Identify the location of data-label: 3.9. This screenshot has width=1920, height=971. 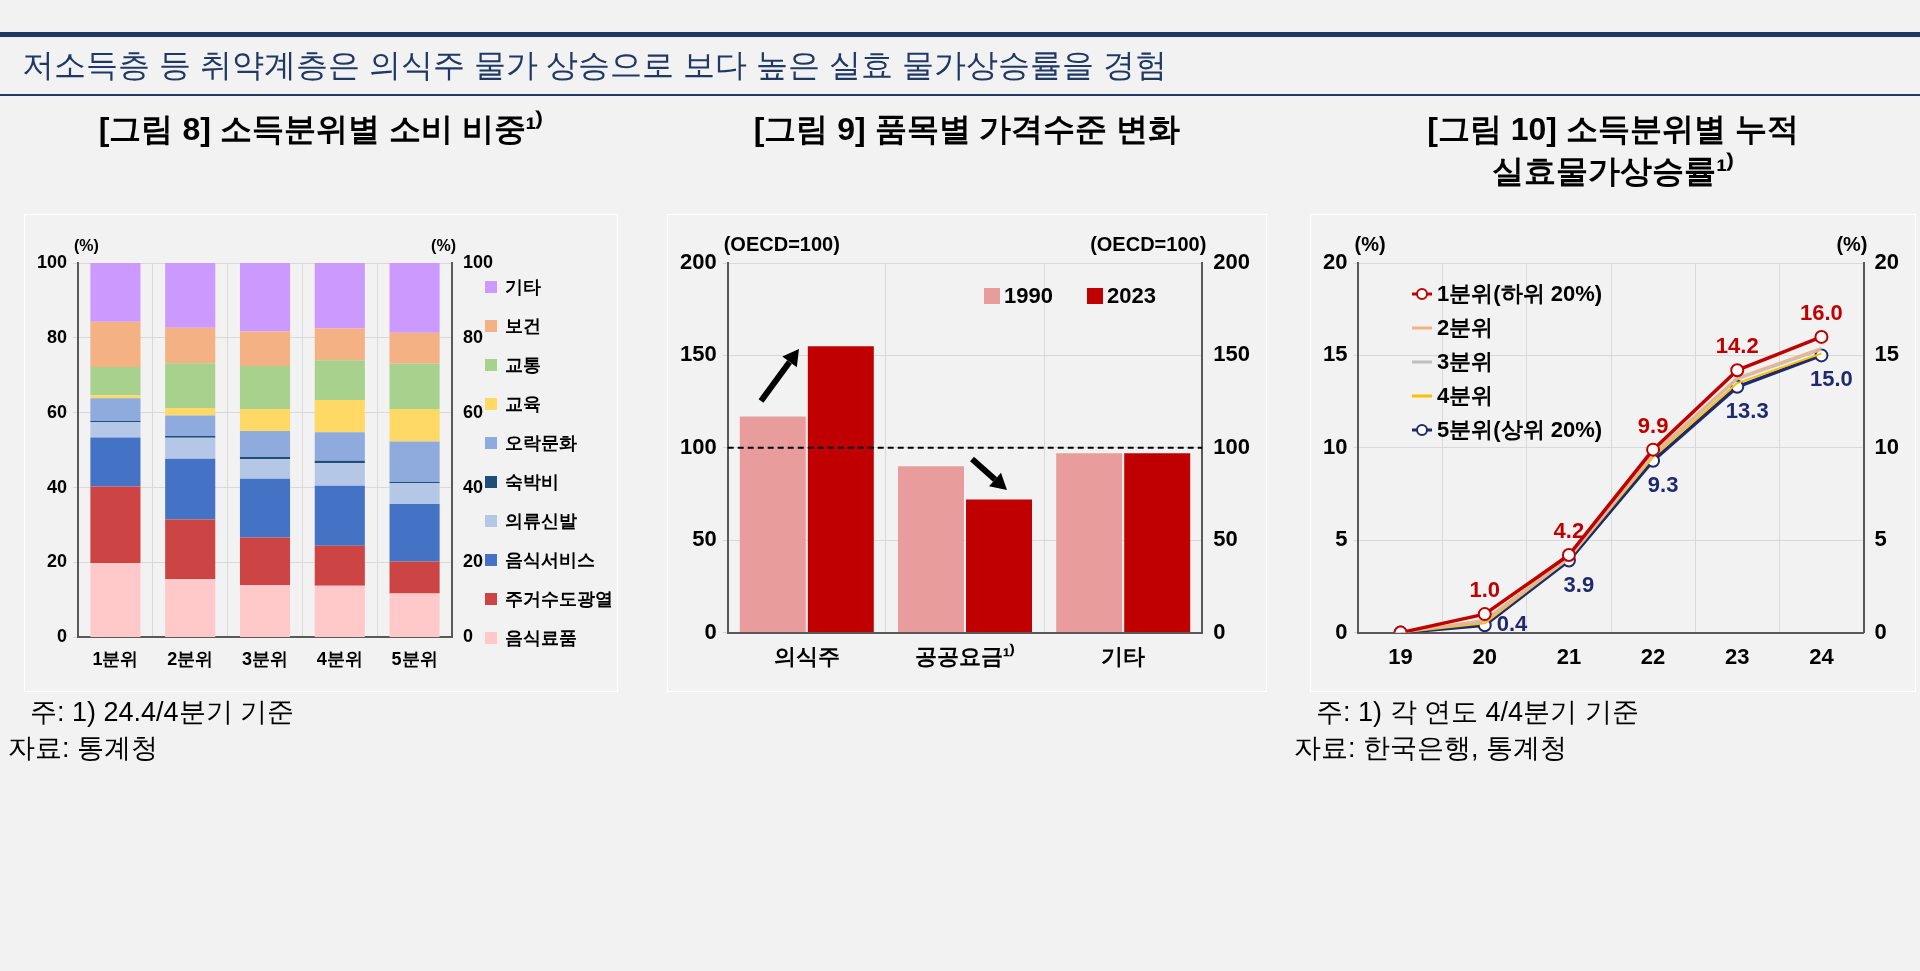
(1579, 584).